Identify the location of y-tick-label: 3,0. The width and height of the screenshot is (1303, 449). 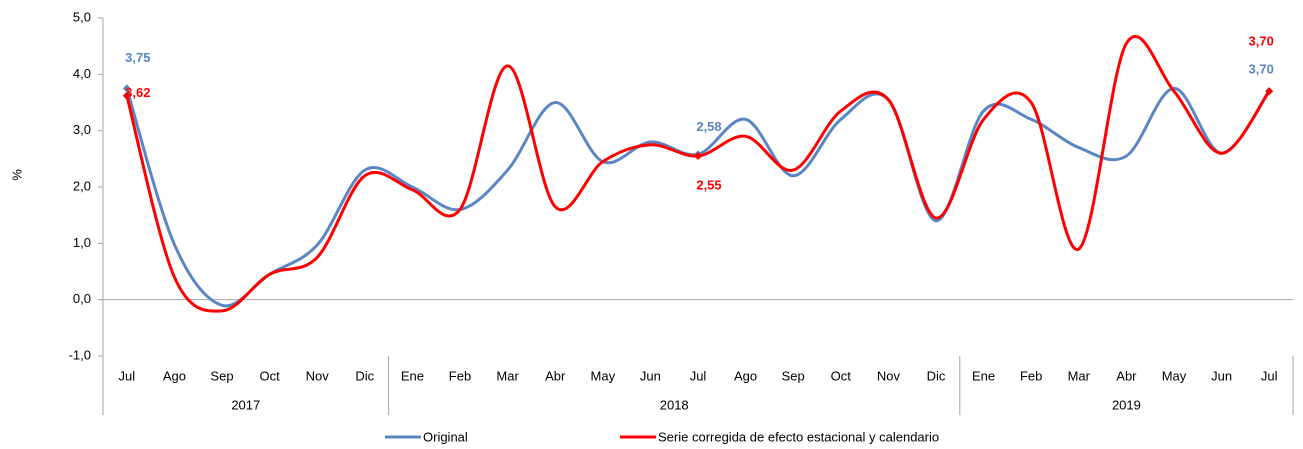
(82, 129).